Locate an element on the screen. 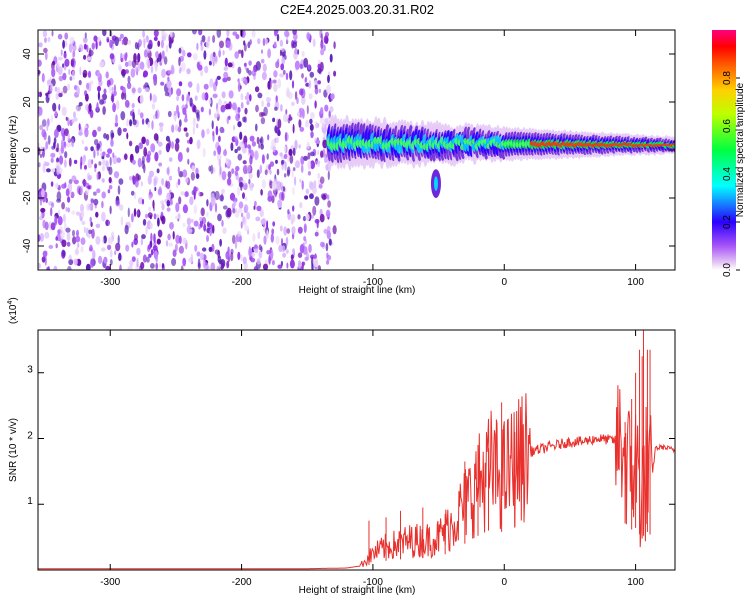  spectrogram-y-tick-label: -40 is located at coordinates (27, 245).